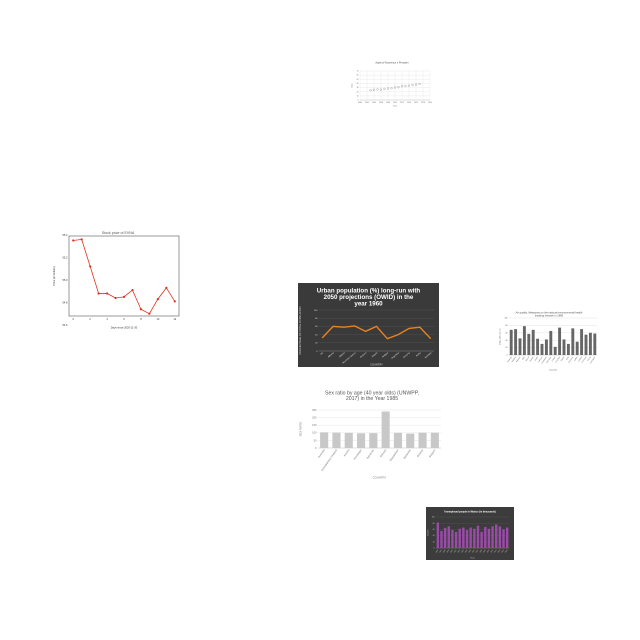 The image size is (640, 640). What do you see at coordinates (433, 518) in the screenshot?
I see `y-tick-label: 100` at bounding box center [433, 518].